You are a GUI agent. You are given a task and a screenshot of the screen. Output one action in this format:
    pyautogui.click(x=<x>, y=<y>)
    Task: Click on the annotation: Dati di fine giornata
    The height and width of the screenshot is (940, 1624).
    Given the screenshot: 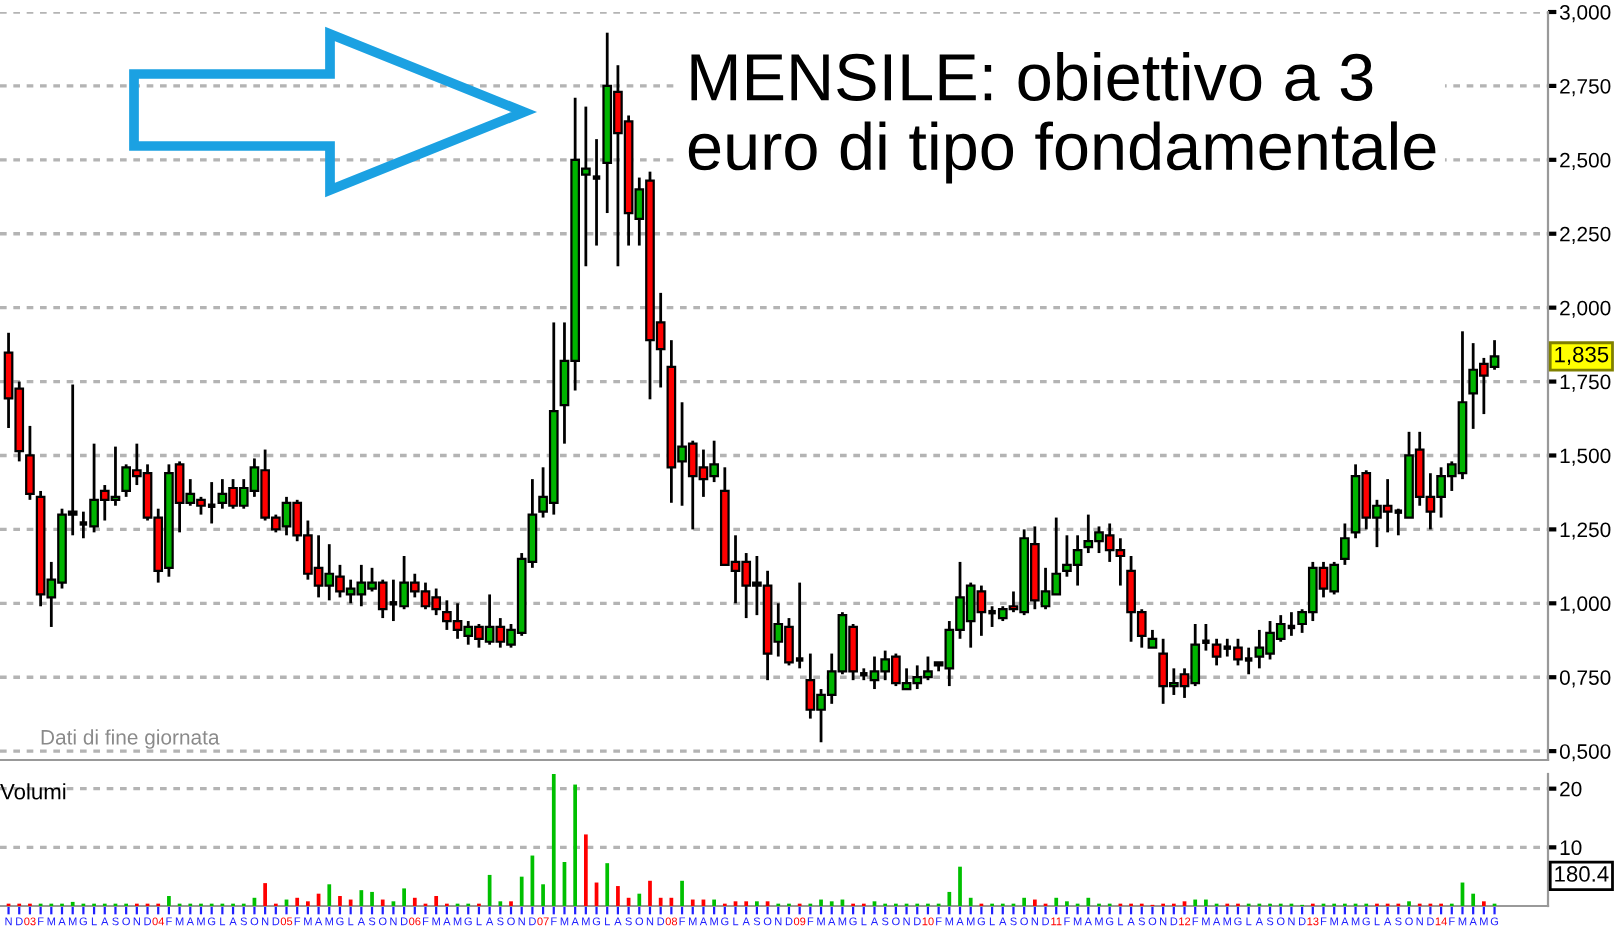 What is the action you would take?
    pyautogui.click(x=130, y=739)
    